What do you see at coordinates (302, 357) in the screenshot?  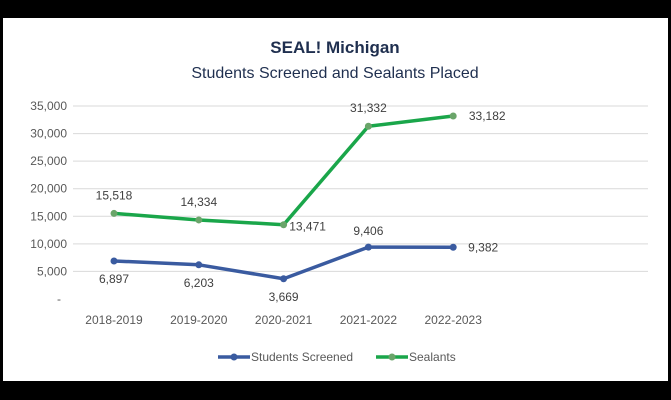 I see `legend-label: Students Screened` at bounding box center [302, 357].